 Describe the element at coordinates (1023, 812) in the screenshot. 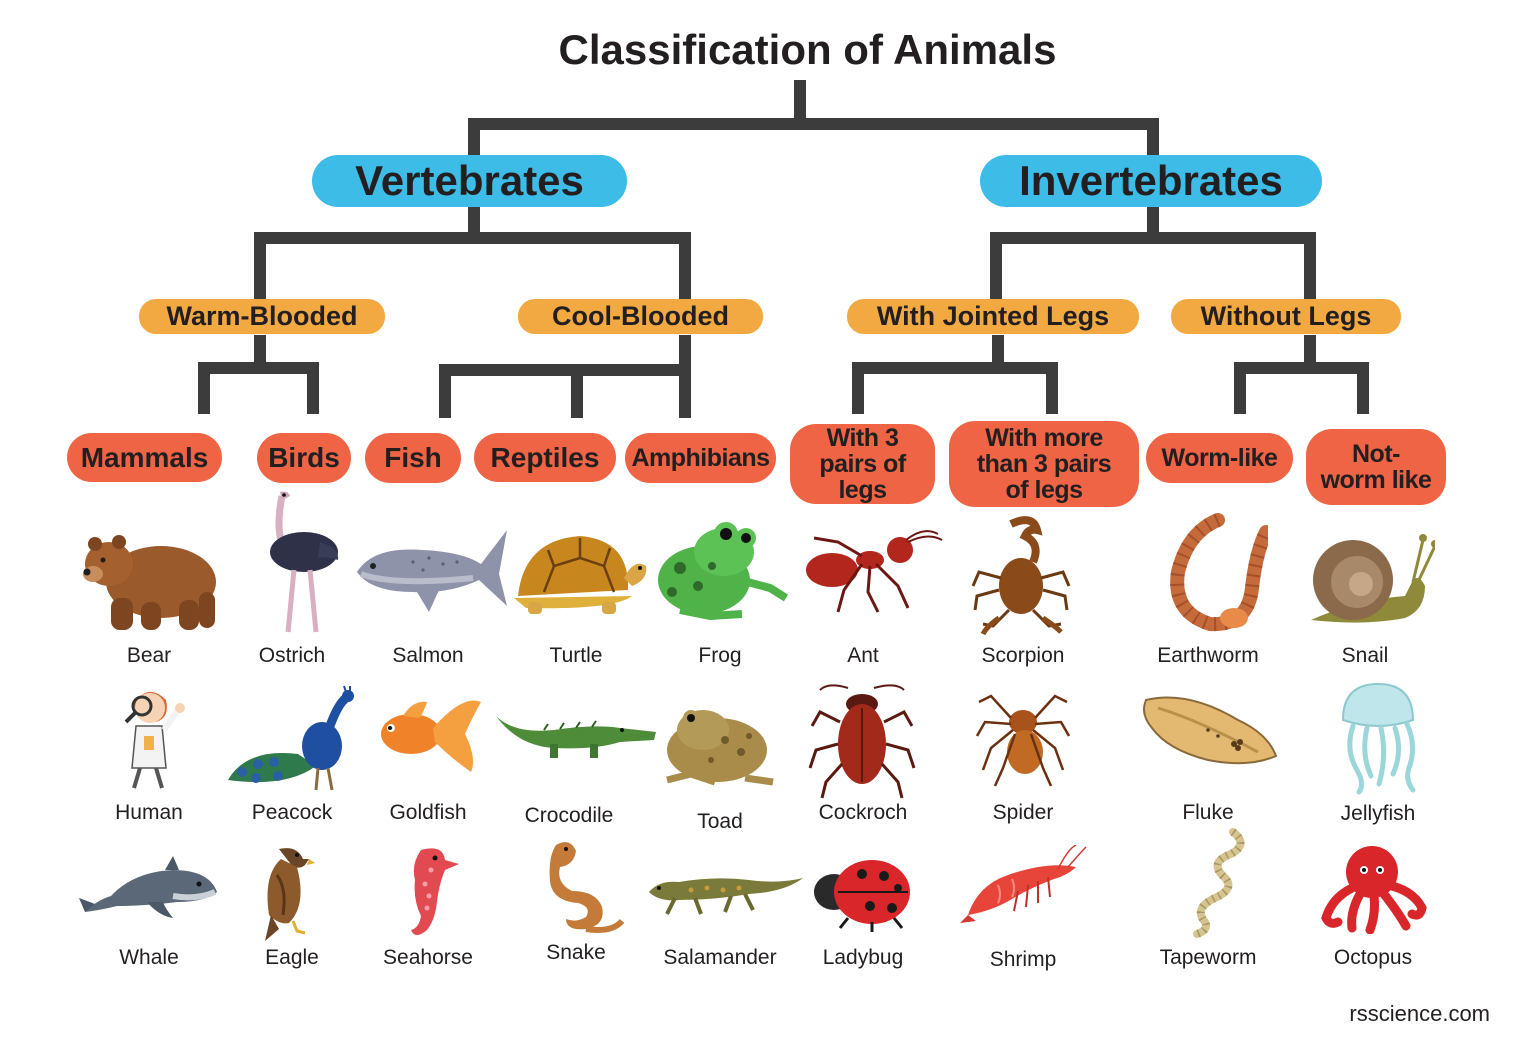

I see `animal-label: Spider` at that location.